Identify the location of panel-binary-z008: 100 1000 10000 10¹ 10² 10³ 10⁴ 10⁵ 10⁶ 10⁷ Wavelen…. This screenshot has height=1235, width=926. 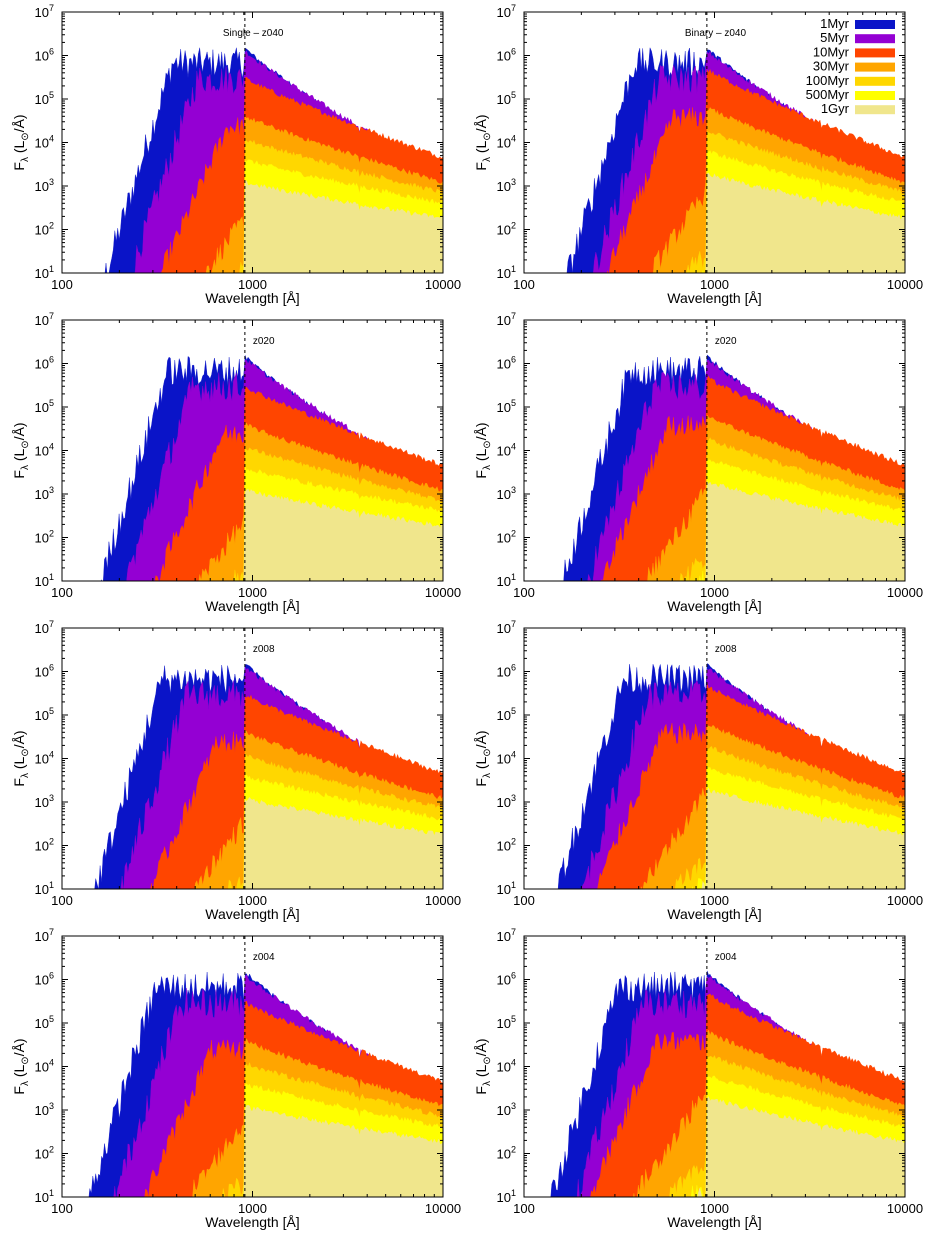
(698, 770).